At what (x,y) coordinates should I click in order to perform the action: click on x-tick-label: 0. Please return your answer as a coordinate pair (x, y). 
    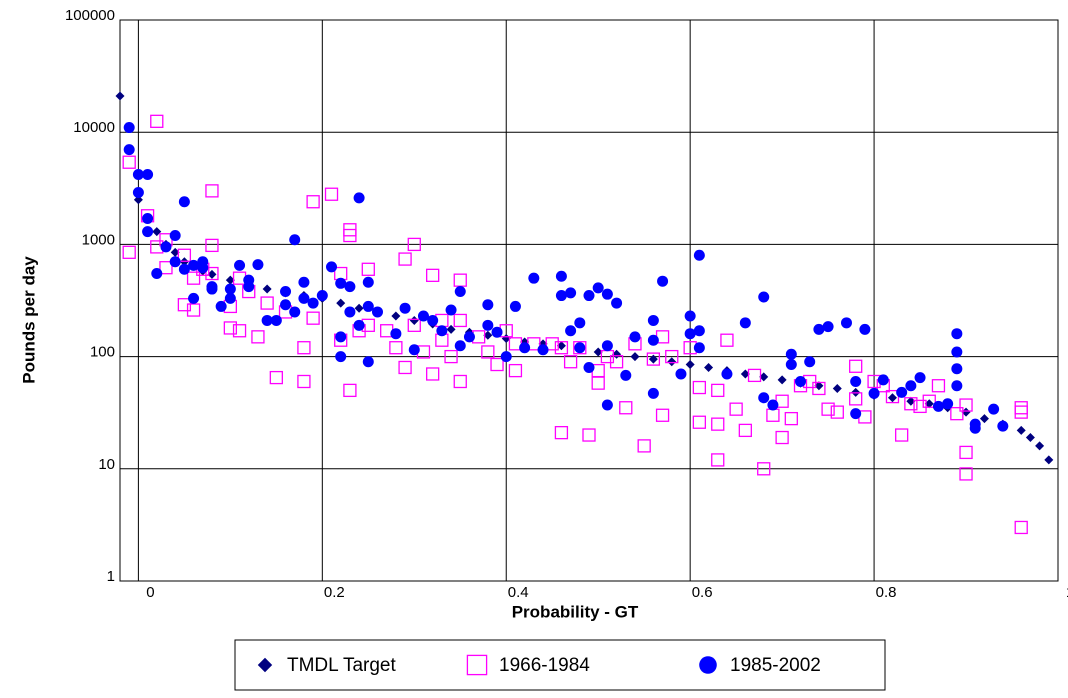
    Looking at the image, I should click on (150, 592).